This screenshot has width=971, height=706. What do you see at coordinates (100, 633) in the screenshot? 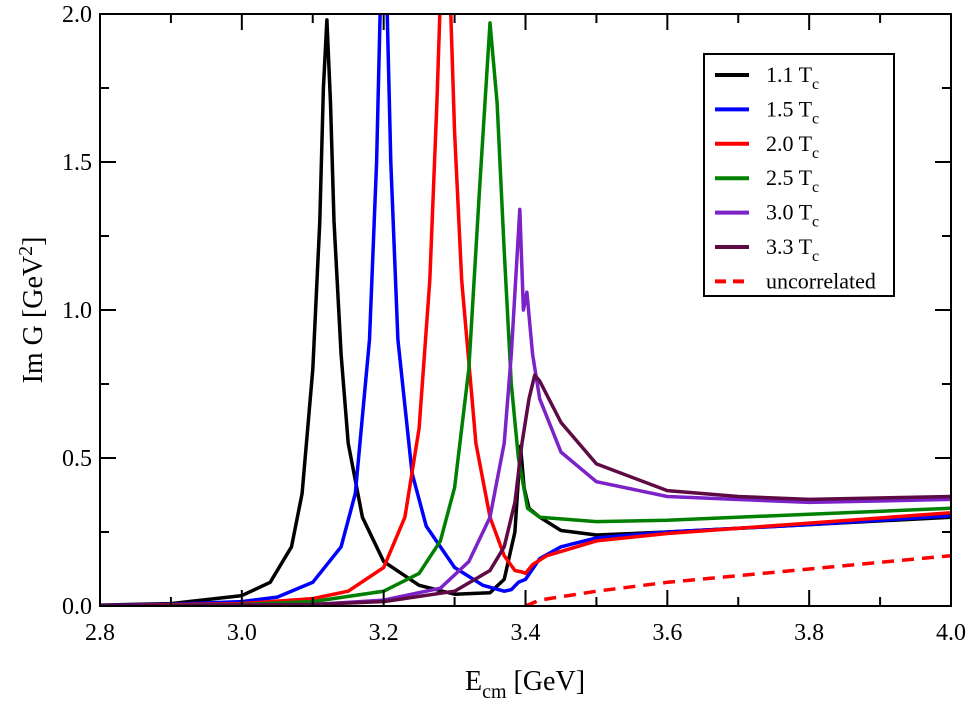
I see `x-tick-label: 2.8` at bounding box center [100, 633].